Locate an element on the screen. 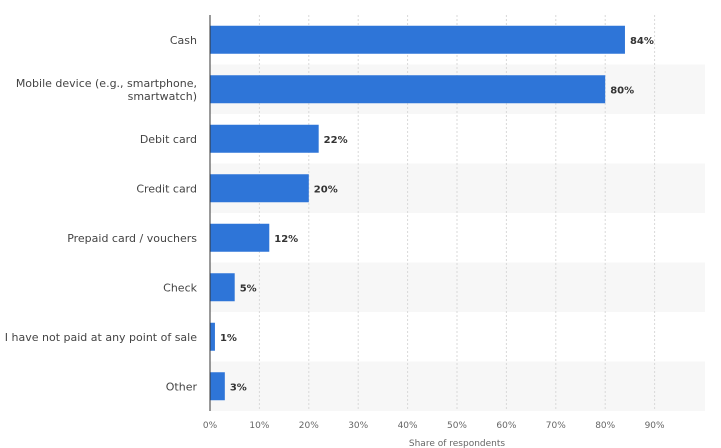 Image resolution: width=721 pixels, height=448 pixels. x-tick-label: 80% is located at coordinates (605, 426).